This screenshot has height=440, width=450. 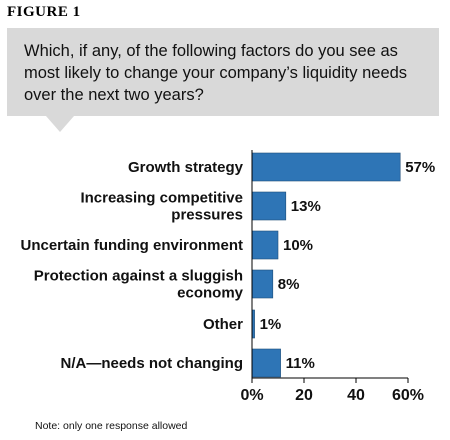 I want to click on x-tick-label: 40, so click(x=356, y=395).